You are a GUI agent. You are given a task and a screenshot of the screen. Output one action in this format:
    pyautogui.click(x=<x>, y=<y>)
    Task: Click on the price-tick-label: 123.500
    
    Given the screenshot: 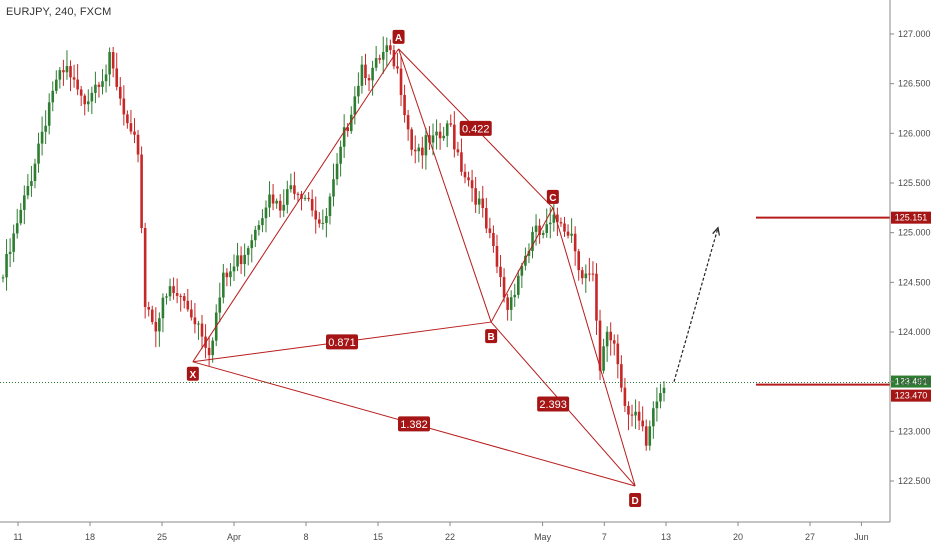 What is the action you would take?
    pyautogui.click(x=914, y=382)
    